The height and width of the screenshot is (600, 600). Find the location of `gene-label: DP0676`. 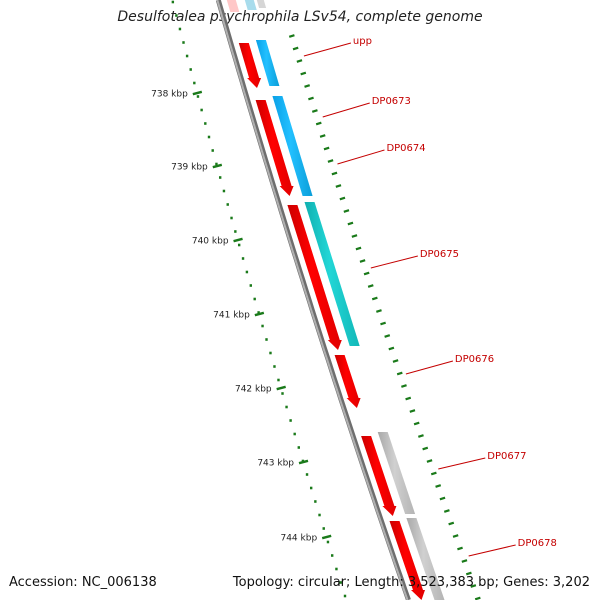

gene-label: DP0676 is located at coordinates (474, 359).